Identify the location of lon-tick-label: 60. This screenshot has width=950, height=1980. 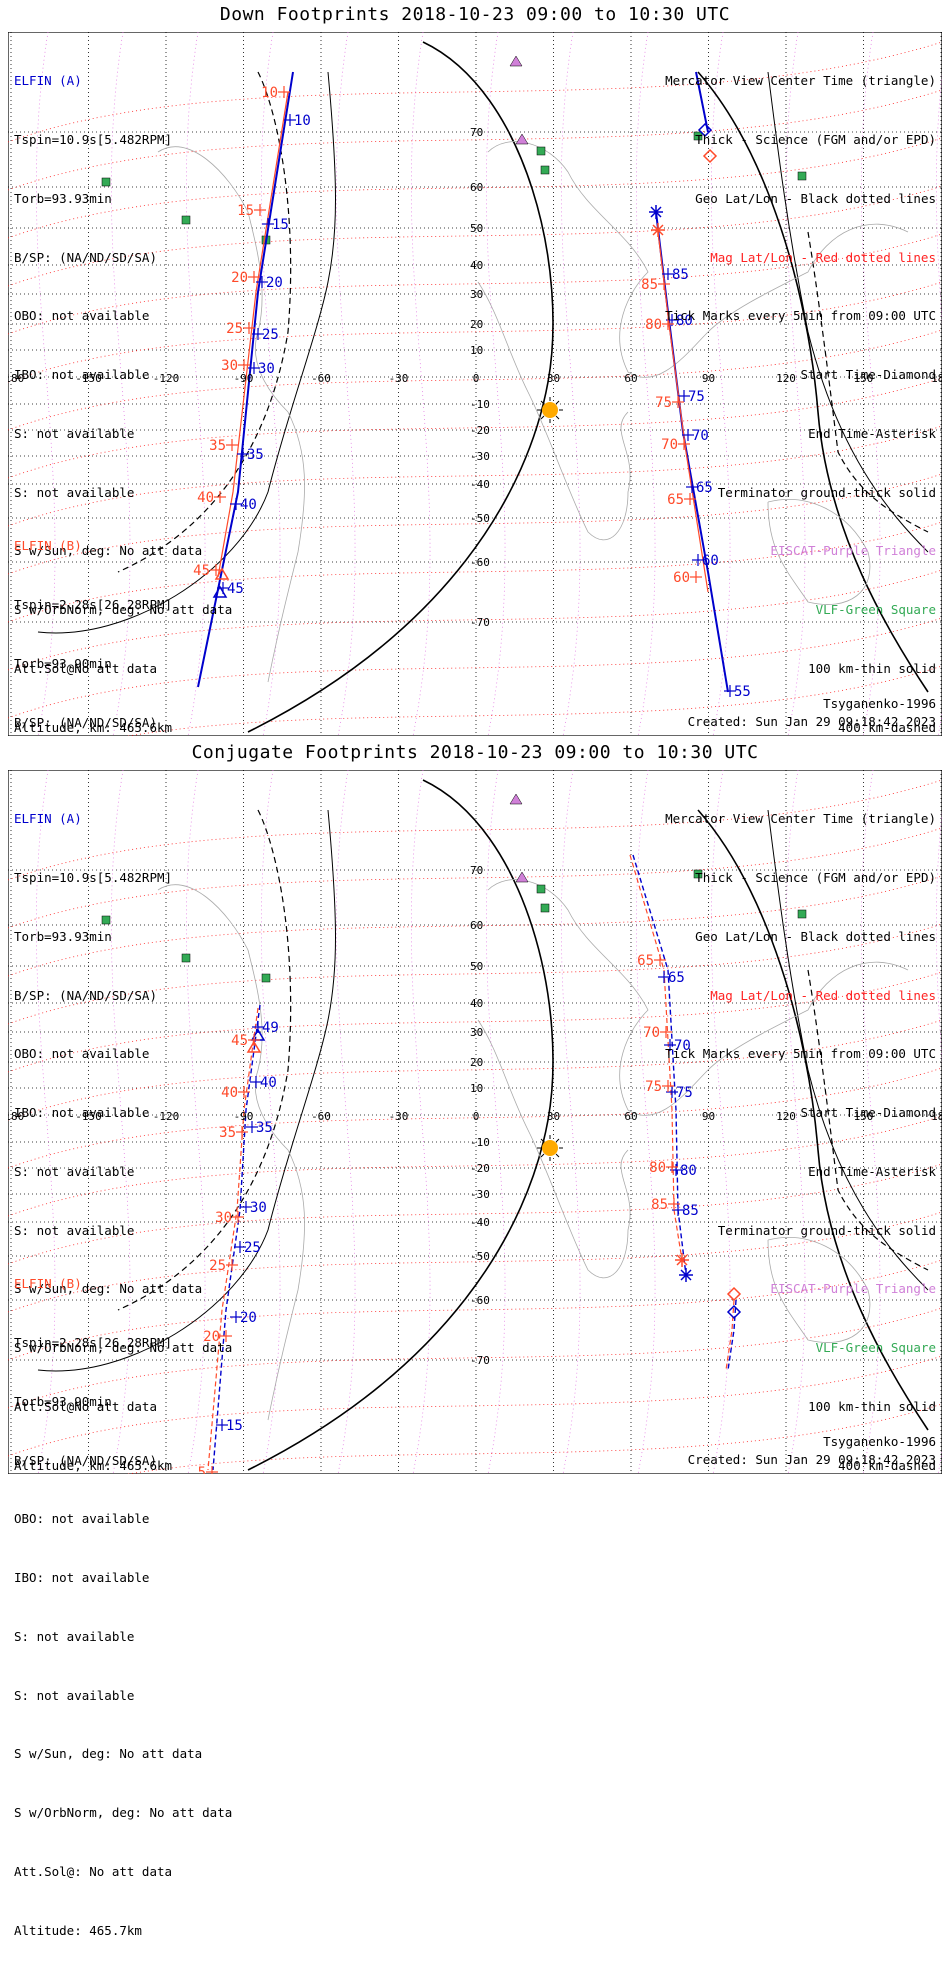
(630, 378).